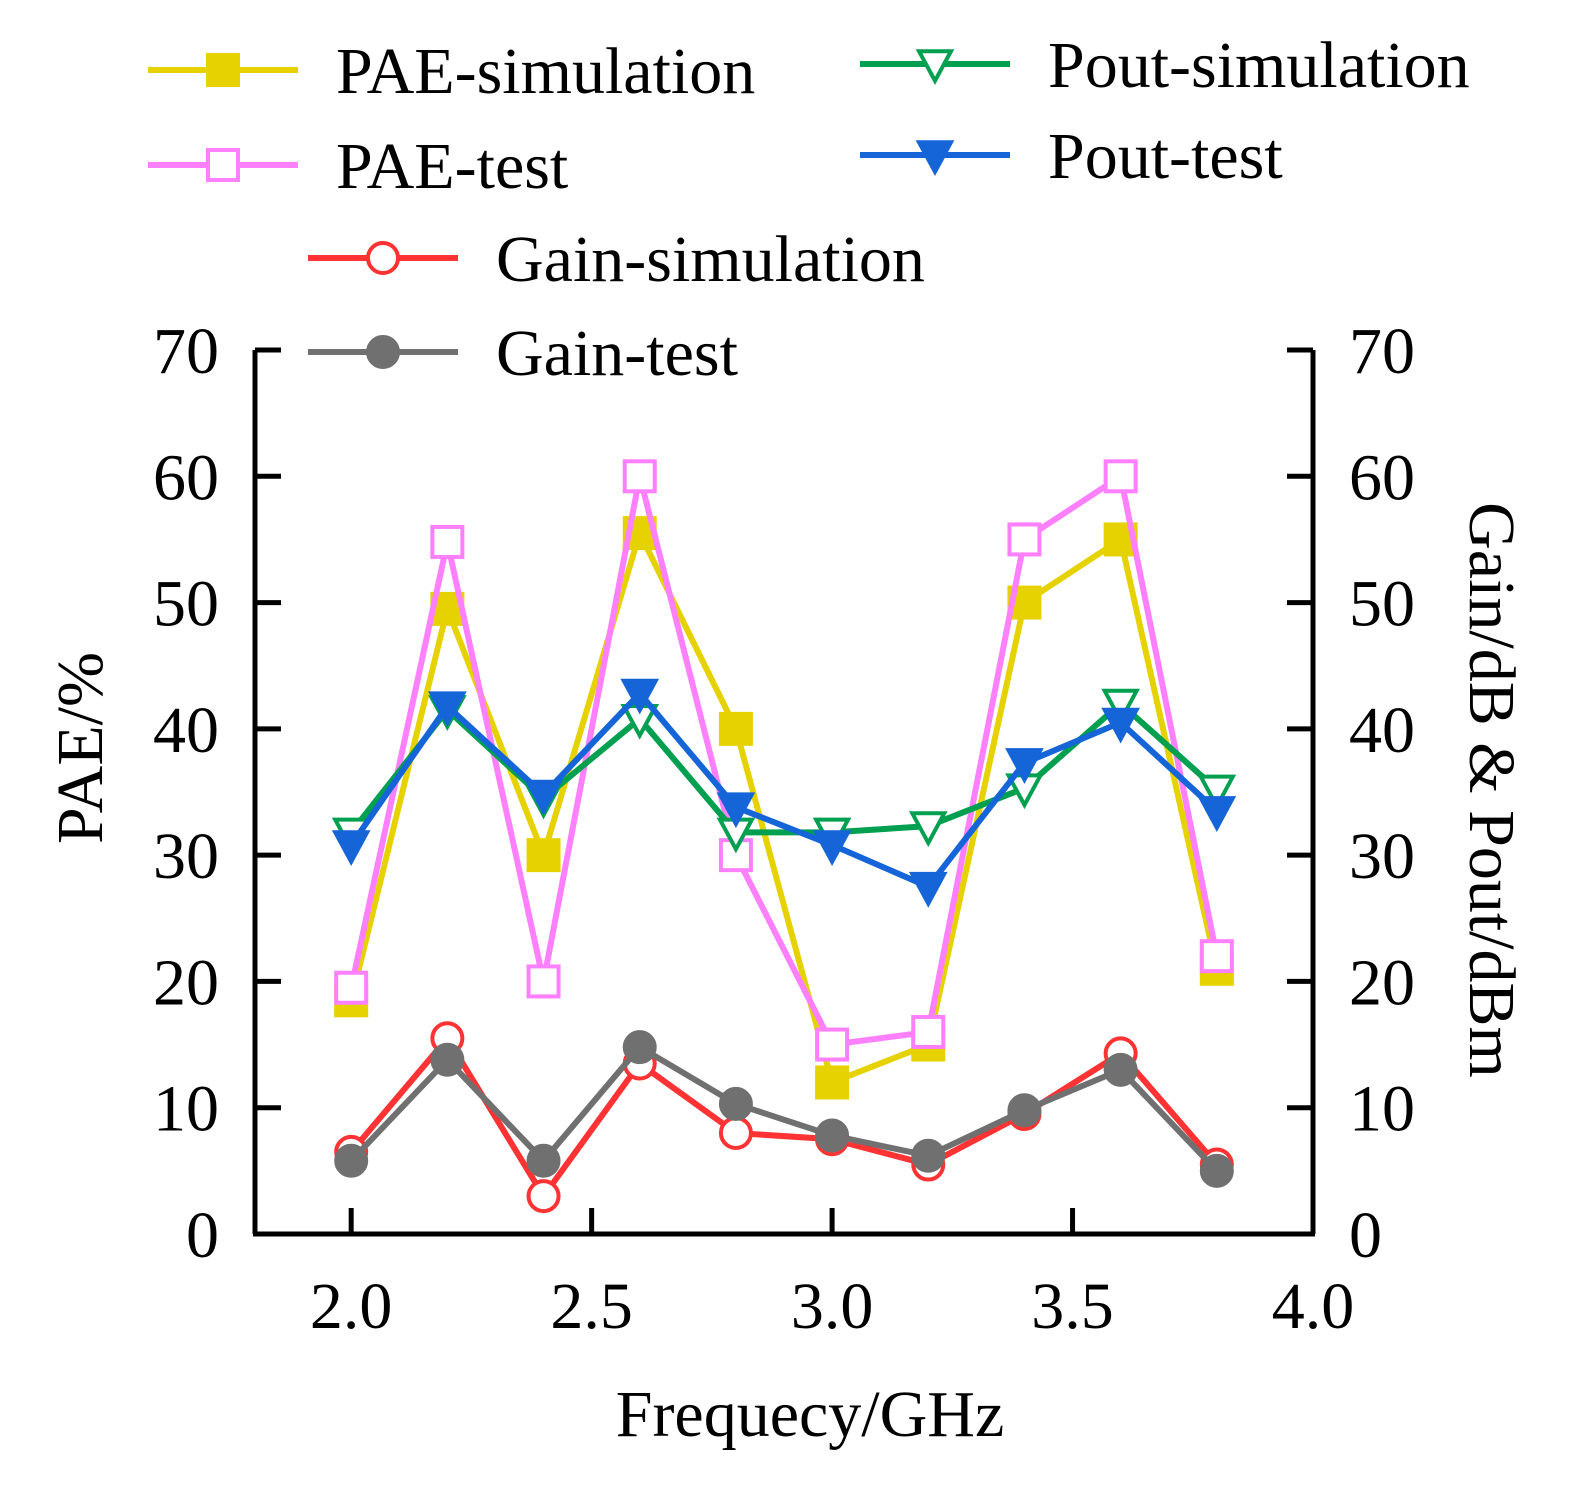 The image size is (1580, 1502). Describe the element at coordinates (832, 1306) in the screenshot. I see `x-tick-label: 3.0` at that location.